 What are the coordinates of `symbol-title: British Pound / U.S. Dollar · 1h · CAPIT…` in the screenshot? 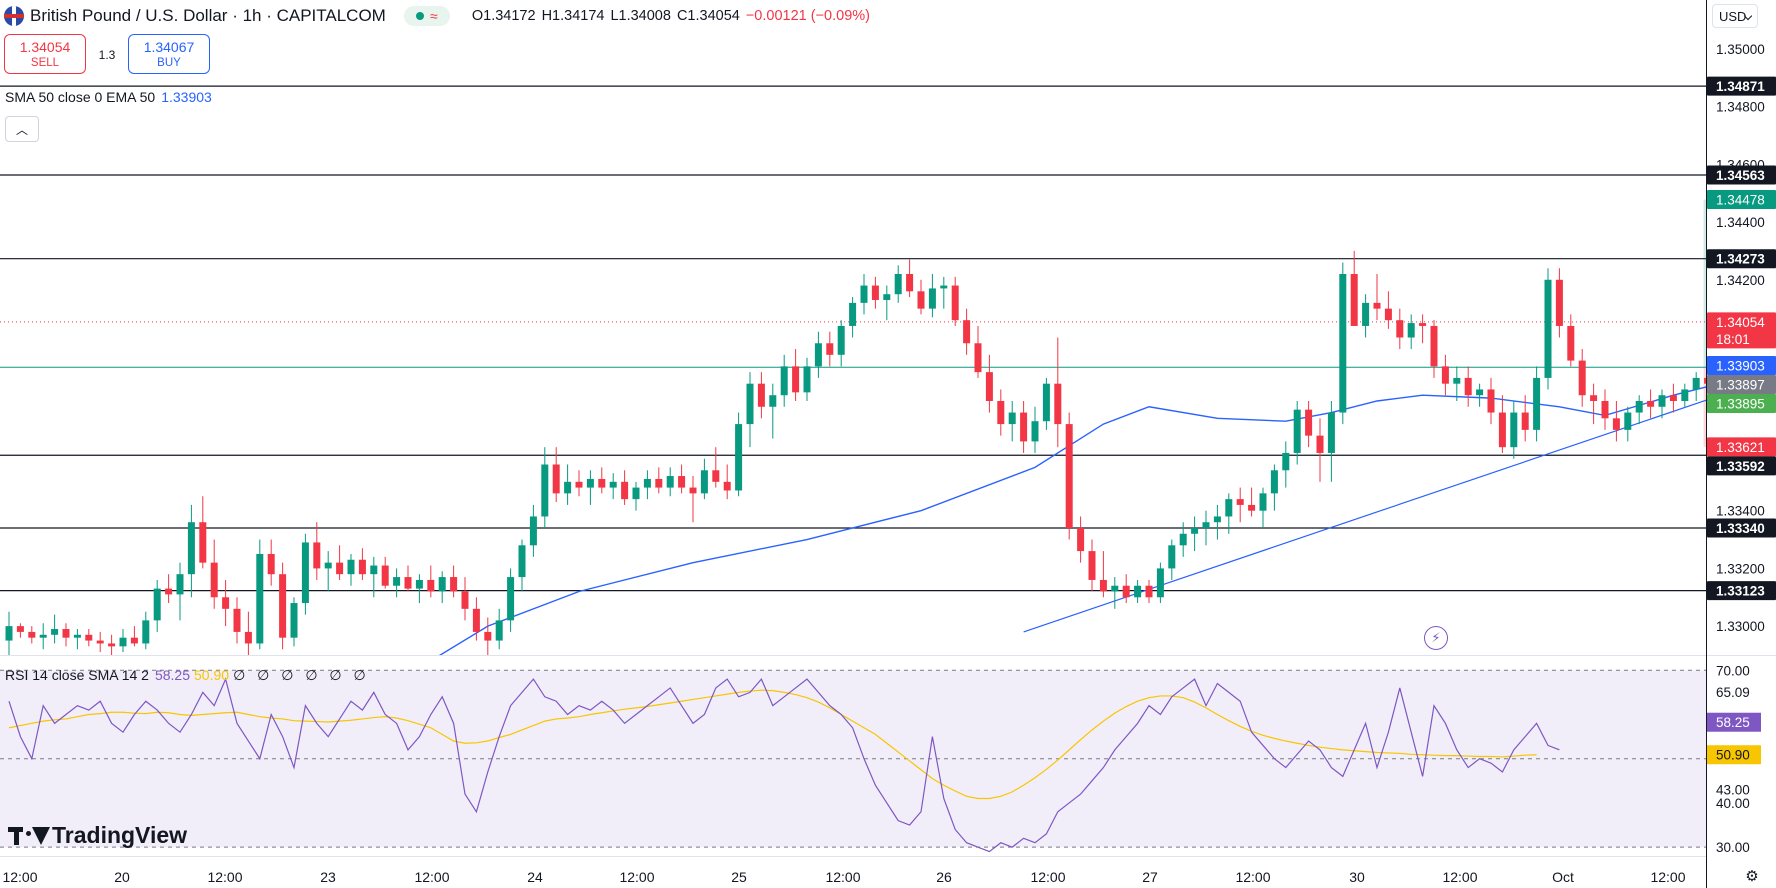 It's located at (208, 15).